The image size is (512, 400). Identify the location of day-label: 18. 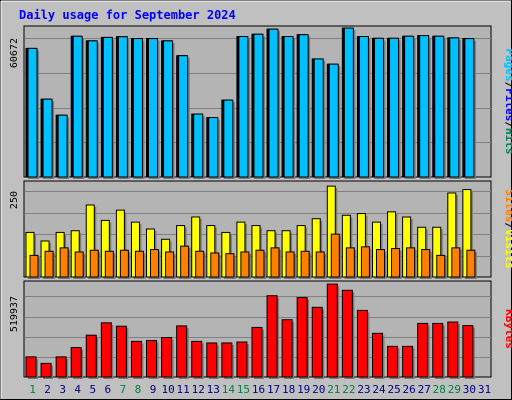
(288, 389).